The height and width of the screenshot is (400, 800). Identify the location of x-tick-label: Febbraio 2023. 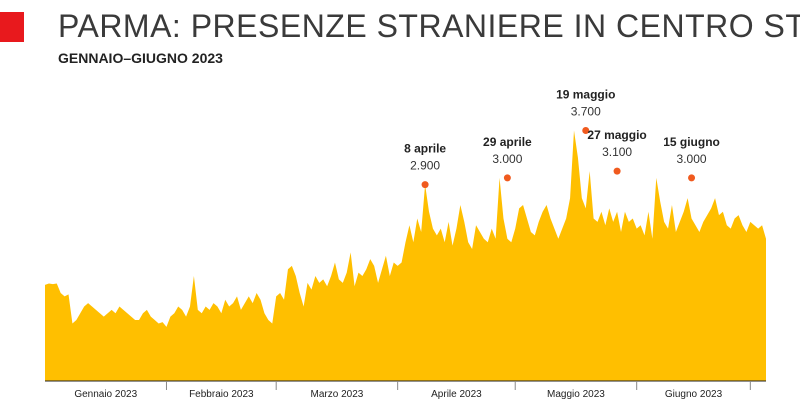
(221, 394).